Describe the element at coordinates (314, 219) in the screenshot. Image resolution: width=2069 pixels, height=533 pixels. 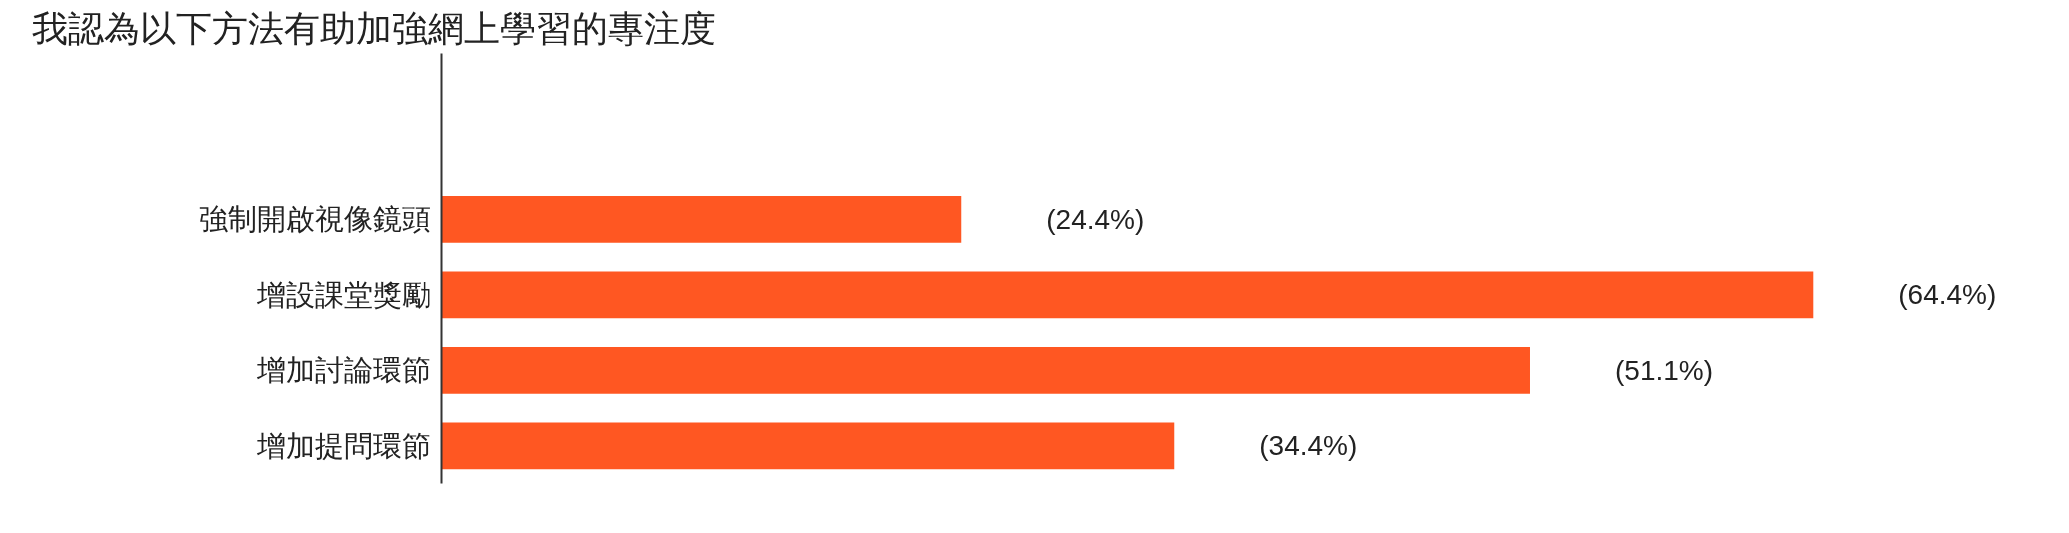
I see `y-tick-label: 強制開啟視像鏡頭` at that location.